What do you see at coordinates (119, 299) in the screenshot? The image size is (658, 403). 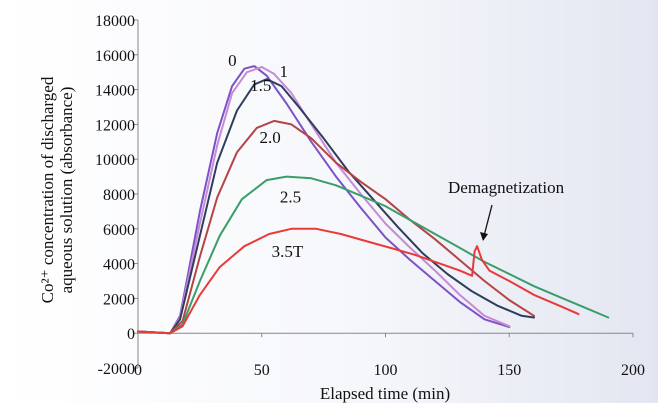 I see `y-tick-label: 2000` at bounding box center [119, 299].